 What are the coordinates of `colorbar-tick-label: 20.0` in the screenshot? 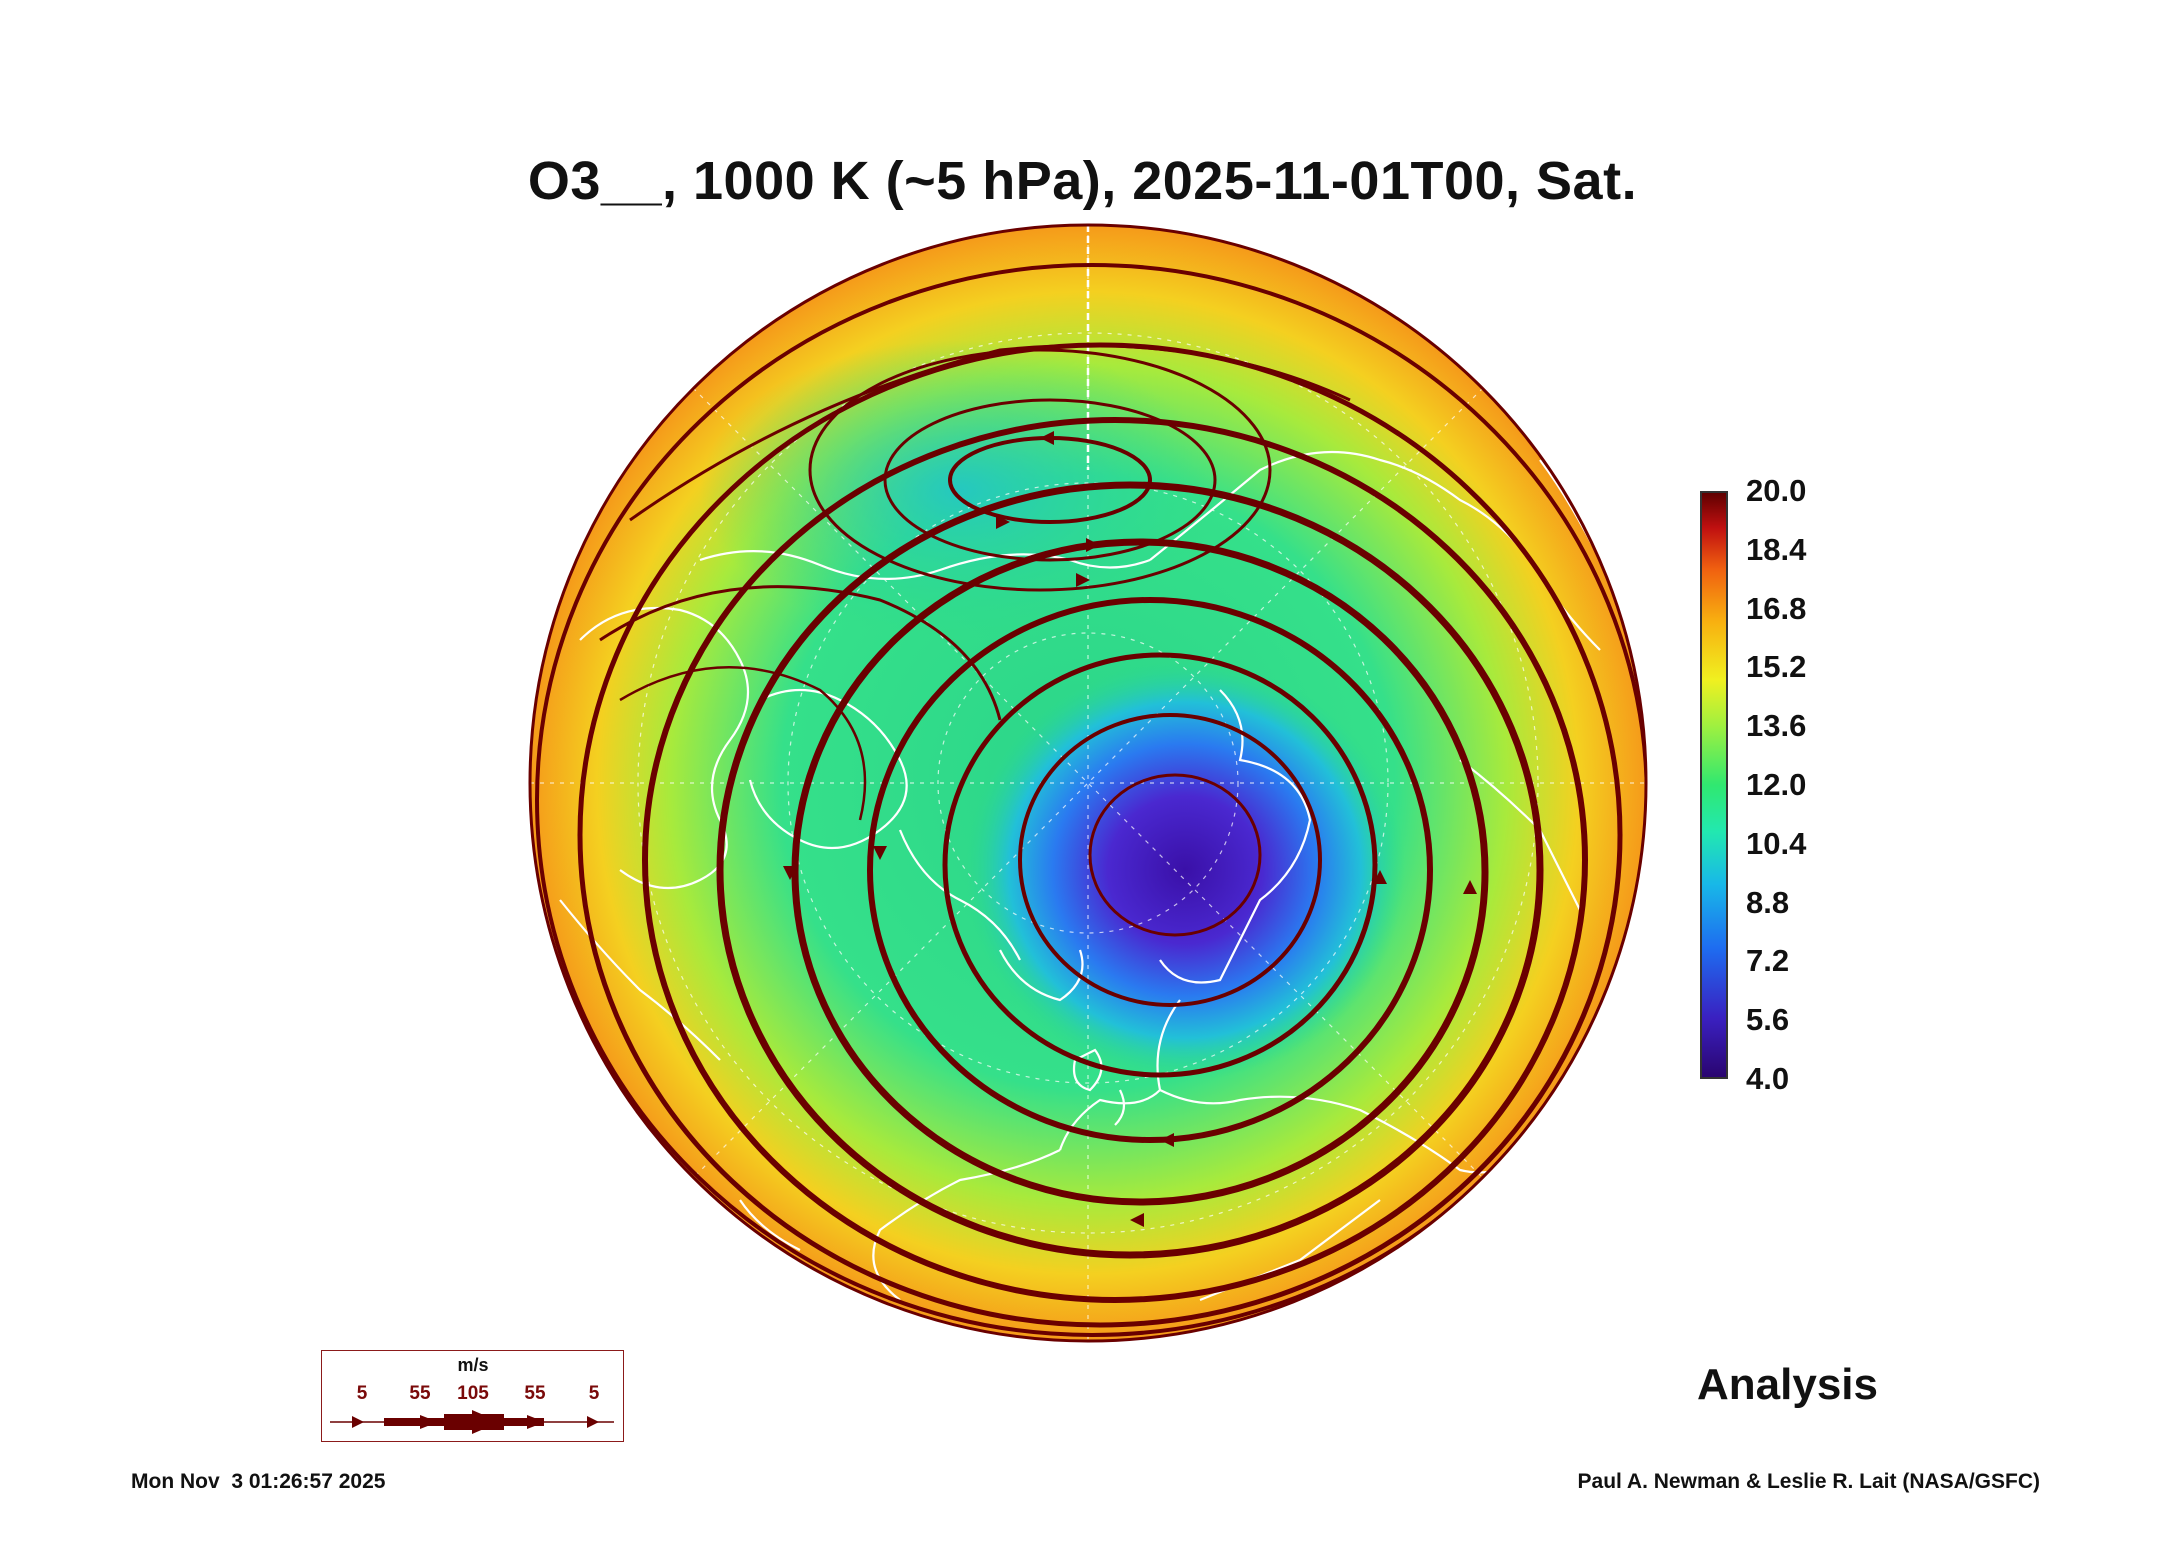 It's located at (1776, 490).